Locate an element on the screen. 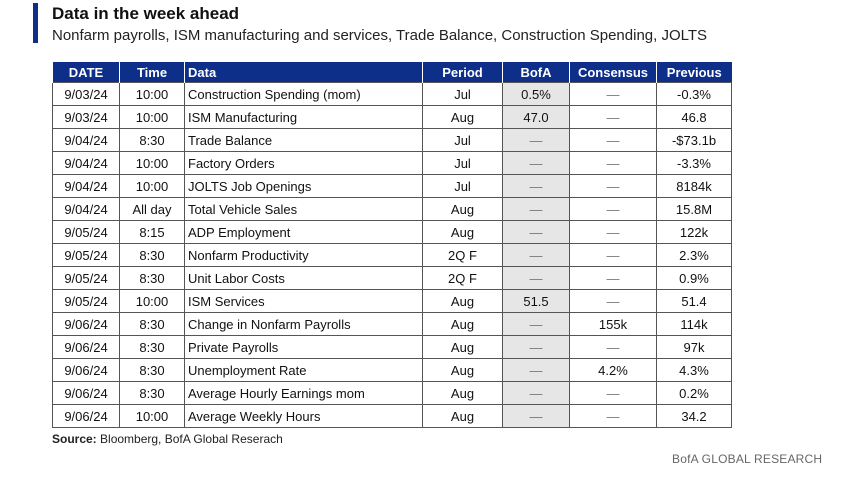 This screenshot has height=479, width=848. column-header-date: DATE is located at coordinates (86, 72).